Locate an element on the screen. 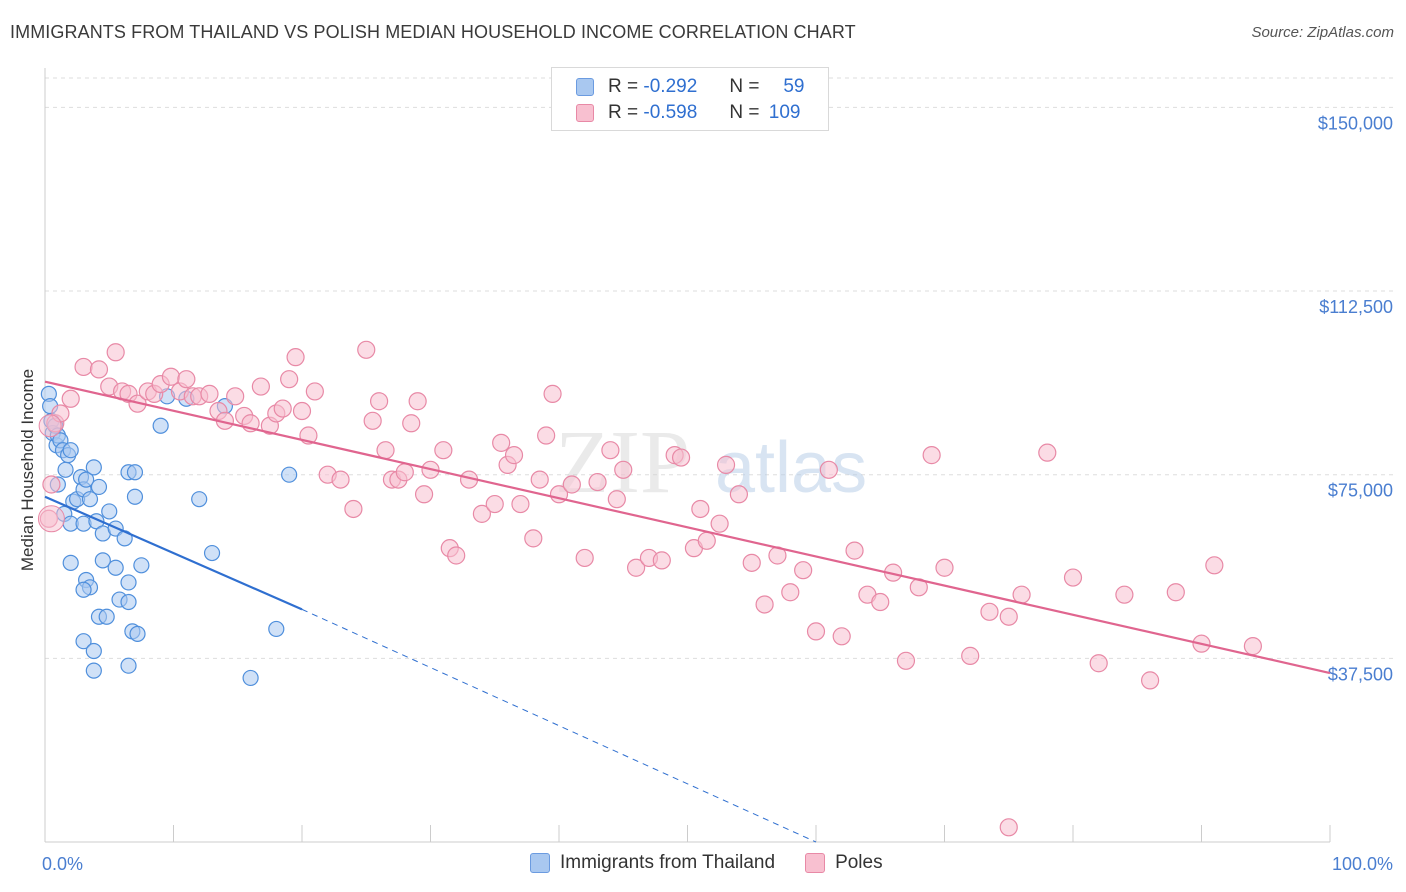 The width and height of the screenshot is (1406, 892). legend-row-thailand: R = -0.292 N = 59 is located at coordinates (690, 87).